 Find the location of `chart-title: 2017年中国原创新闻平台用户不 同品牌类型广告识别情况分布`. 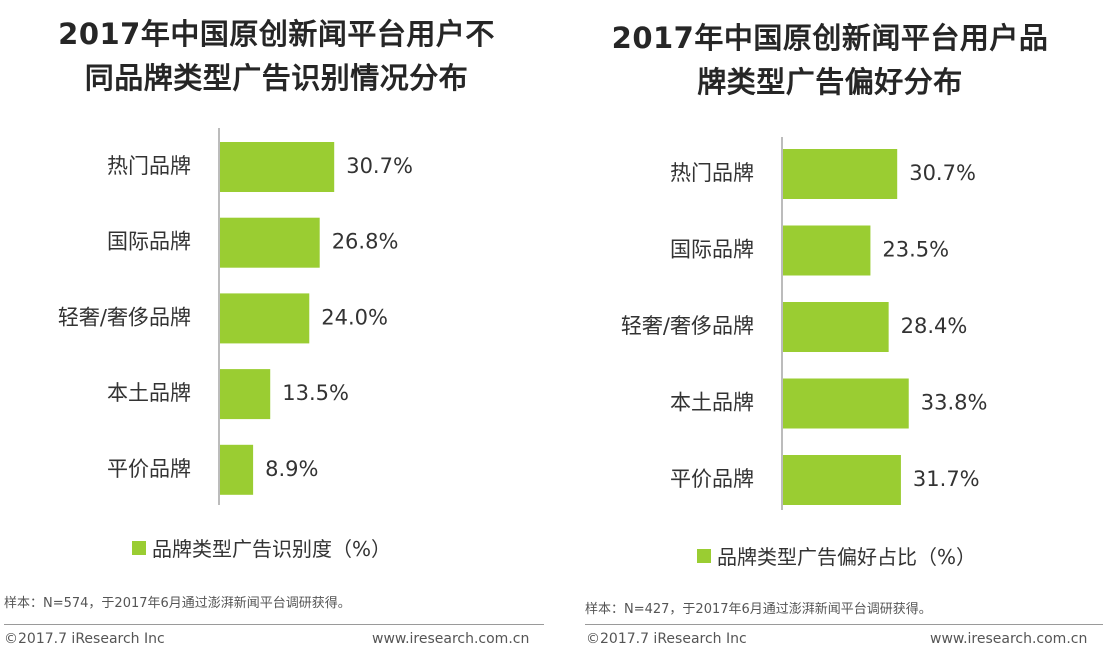

chart-title: 2017年中国原创新闻平台用户不 同品牌类型广告识别情况分布 is located at coordinates (276, 56).